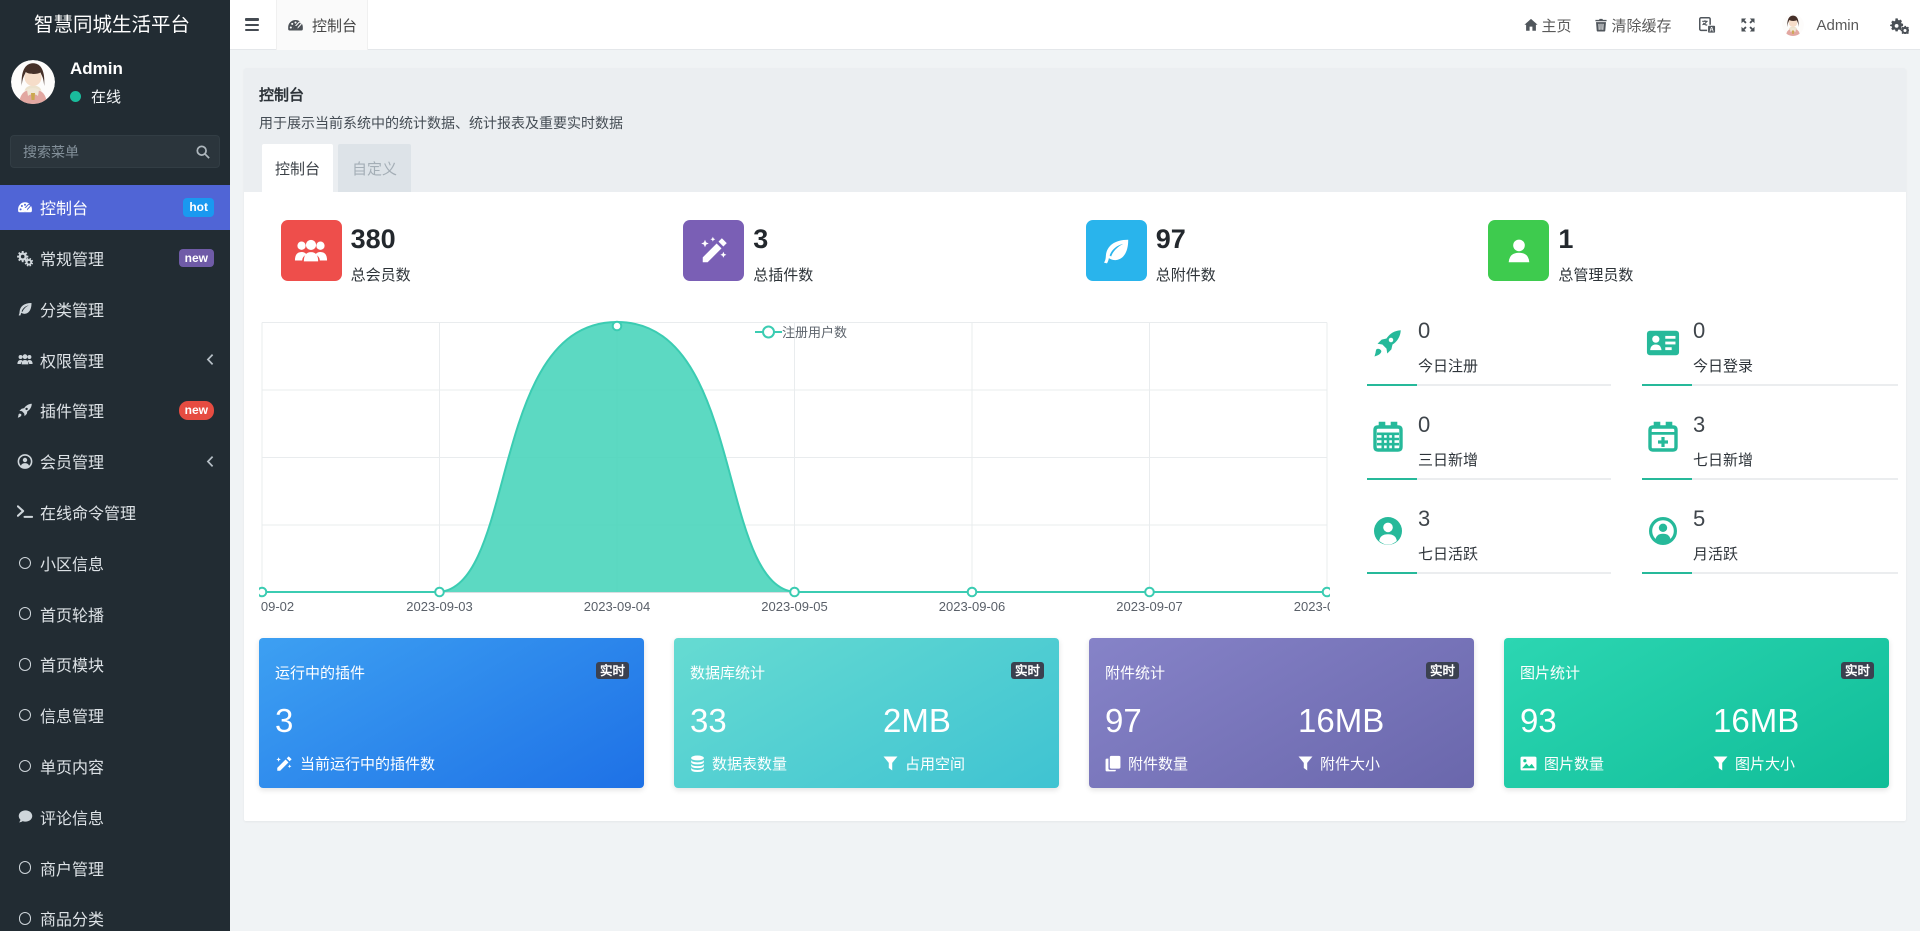  I want to click on svg-text: 注册用户数, so click(814, 332).